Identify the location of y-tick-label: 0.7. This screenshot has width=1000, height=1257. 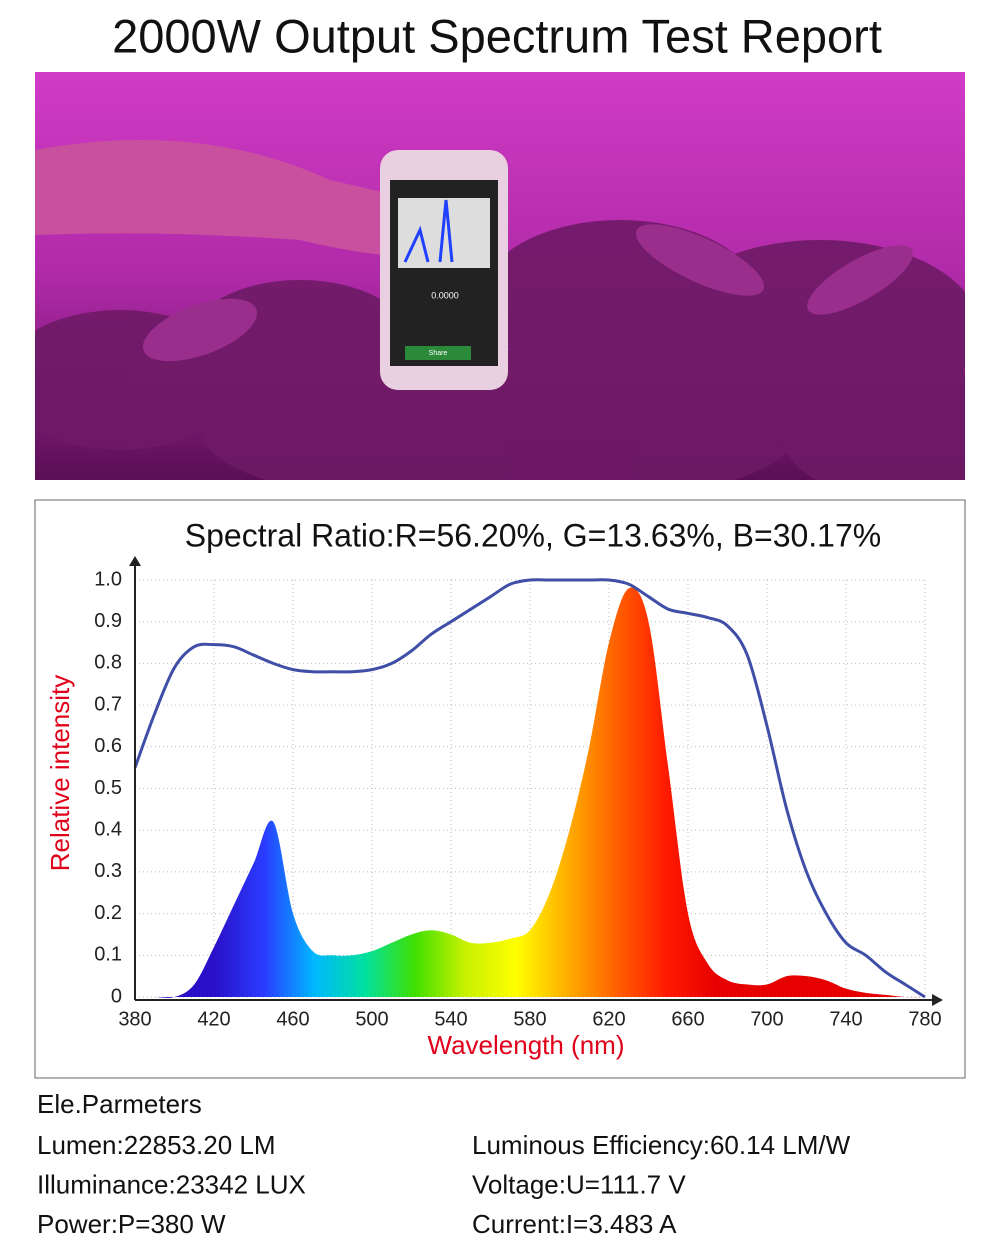
(108, 704).